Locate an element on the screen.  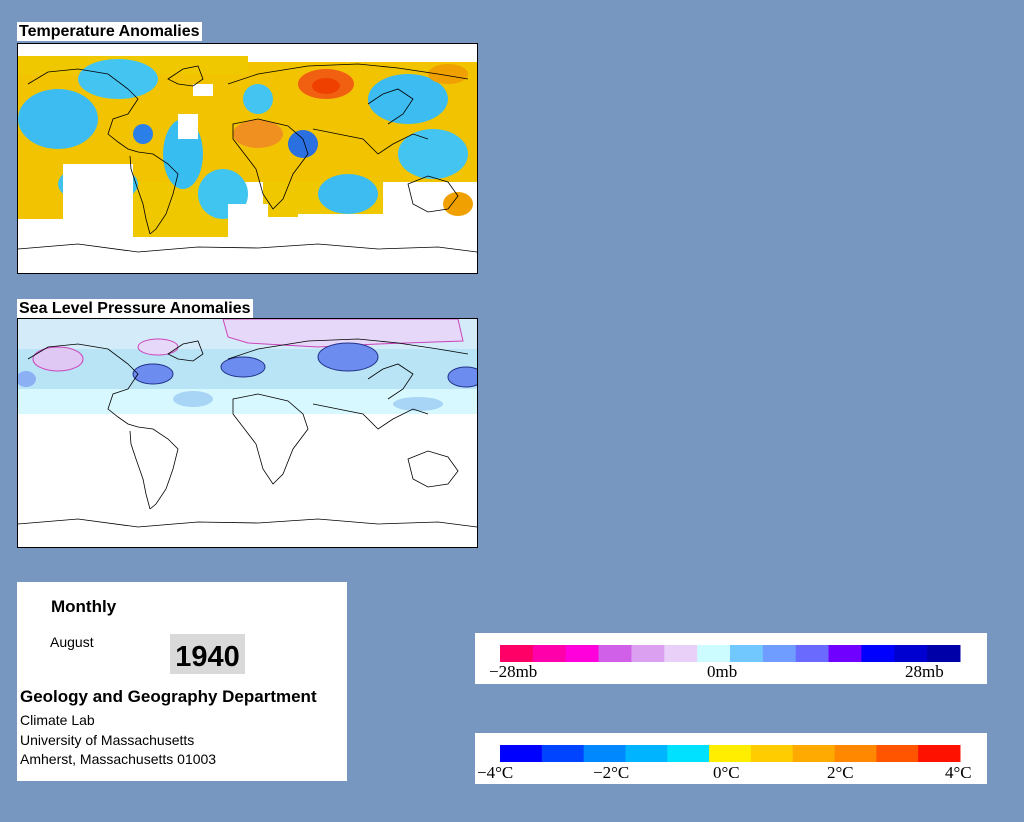
temperature-map-title: Temperature Anomalies is located at coordinates (109, 31).